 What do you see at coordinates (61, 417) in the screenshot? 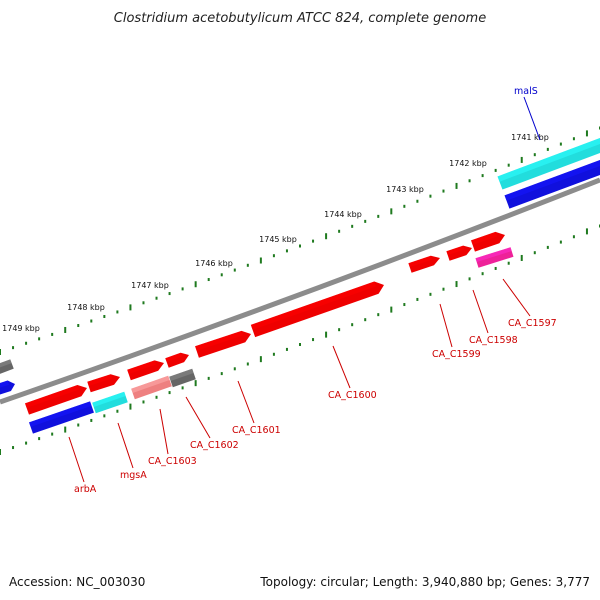
I see `gene-arrow-arbA` at bounding box center [61, 417].